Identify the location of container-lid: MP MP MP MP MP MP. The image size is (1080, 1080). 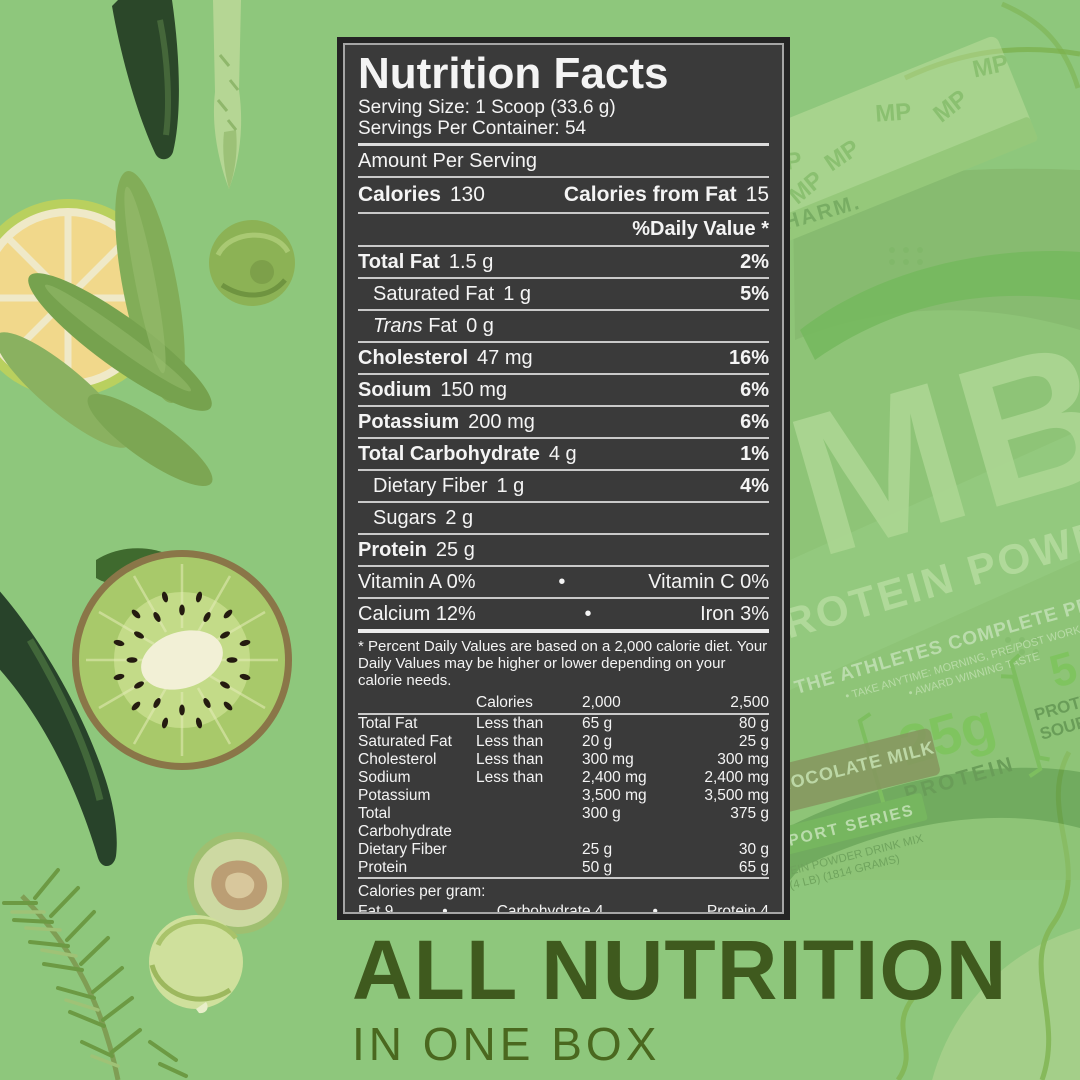
(883, 142).